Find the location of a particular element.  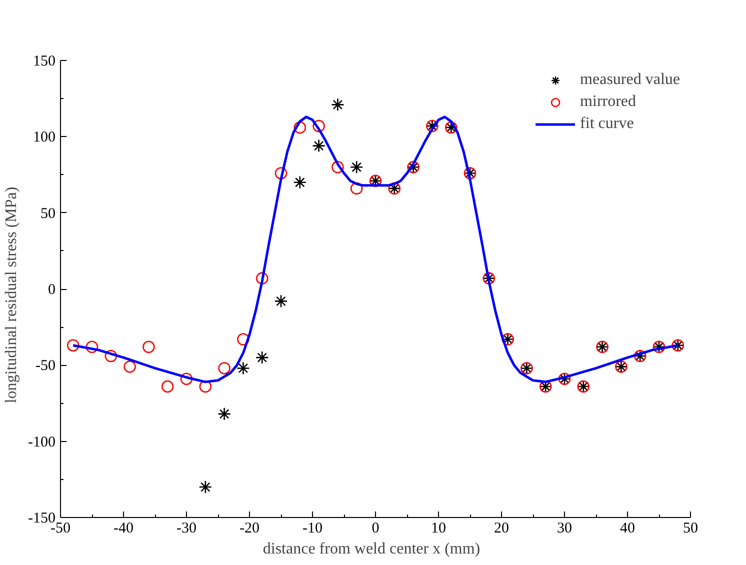

legend-label: fit curve is located at coordinates (607, 124).